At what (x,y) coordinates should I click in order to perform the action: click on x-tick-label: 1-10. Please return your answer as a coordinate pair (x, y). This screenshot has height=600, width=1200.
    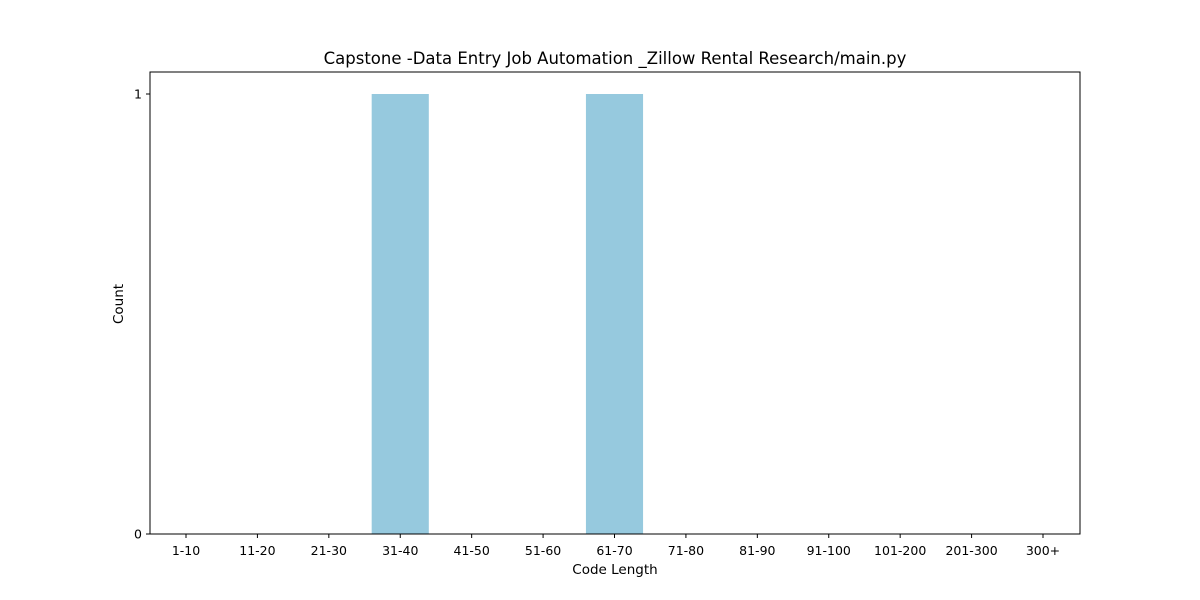
    Looking at the image, I should click on (186, 550).